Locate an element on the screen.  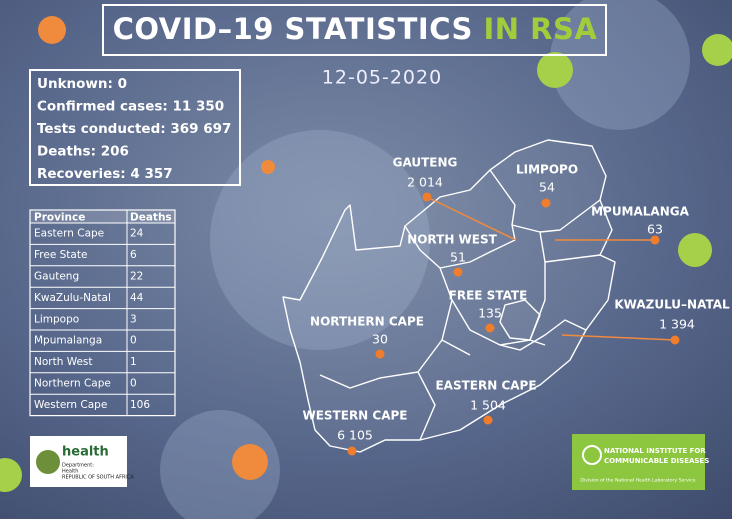
summary-box is located at coordinates (135, 127).